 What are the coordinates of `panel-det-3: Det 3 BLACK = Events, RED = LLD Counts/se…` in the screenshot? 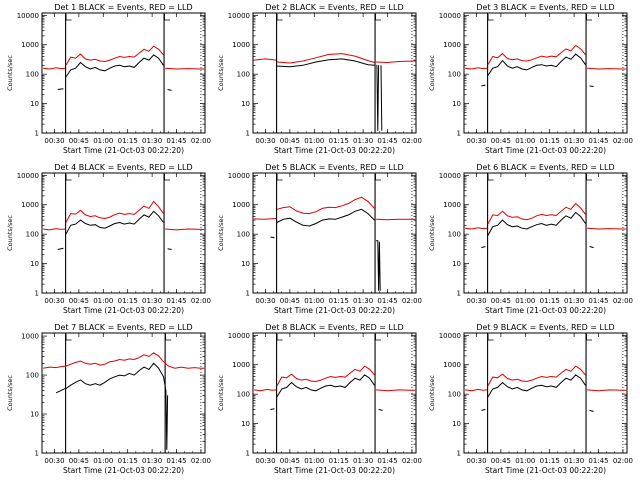 It's located at (530, 79).